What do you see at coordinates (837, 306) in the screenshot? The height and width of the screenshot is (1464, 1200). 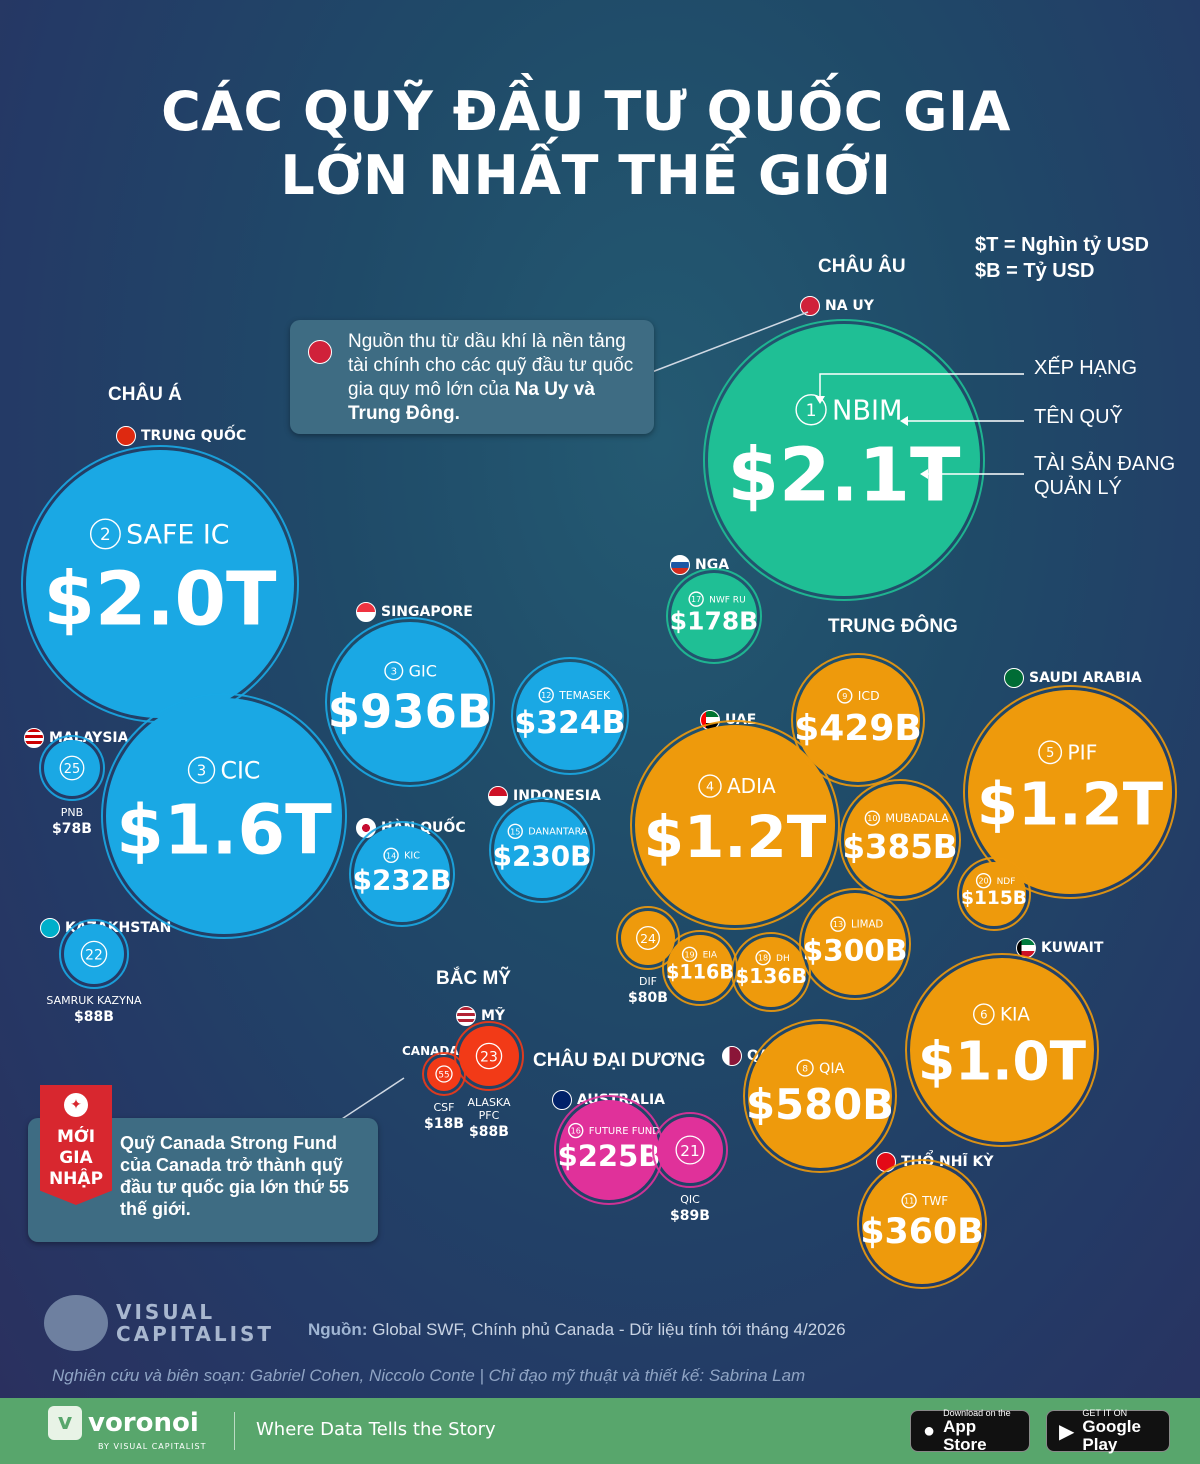 I see `country-norway: NA UY` at bounding box center [837, 306].